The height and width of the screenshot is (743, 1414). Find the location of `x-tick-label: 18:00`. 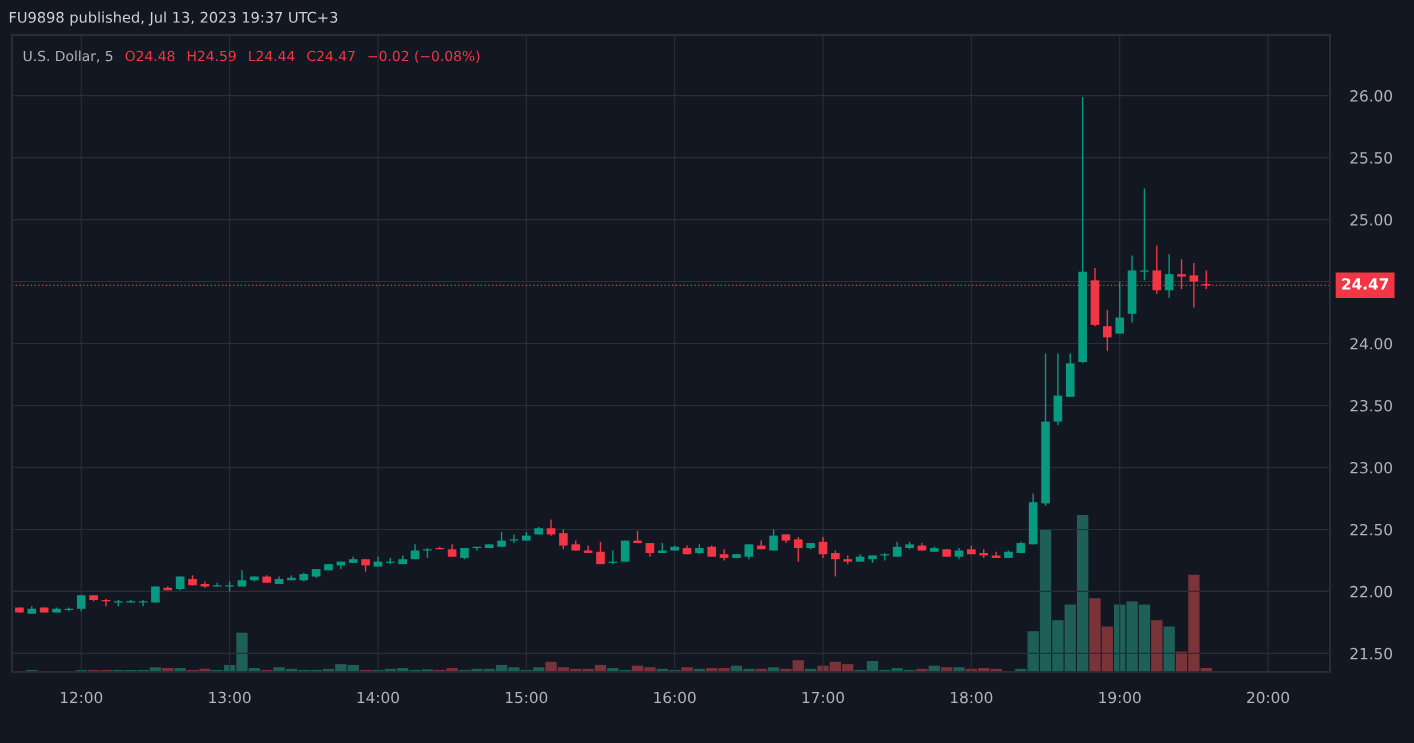

x-tick-label: 18:00 is located at coordinates (972, 697).